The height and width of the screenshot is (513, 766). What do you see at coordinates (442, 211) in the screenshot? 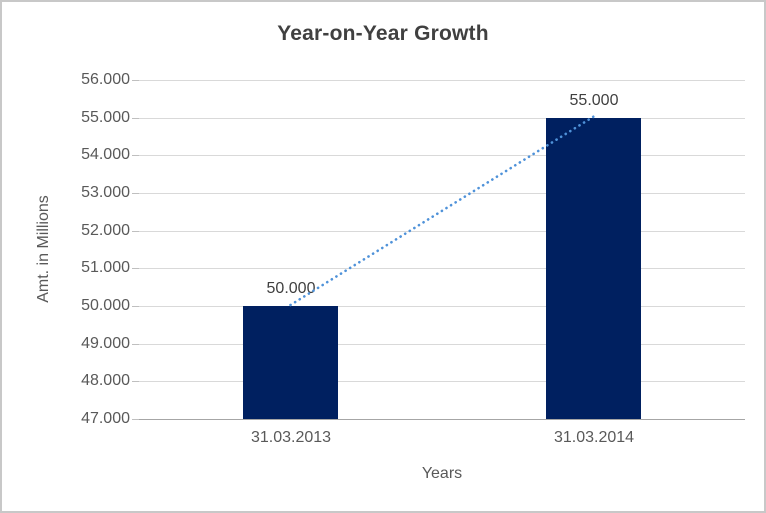
I see `trendline` at bounding box center [442, 211].